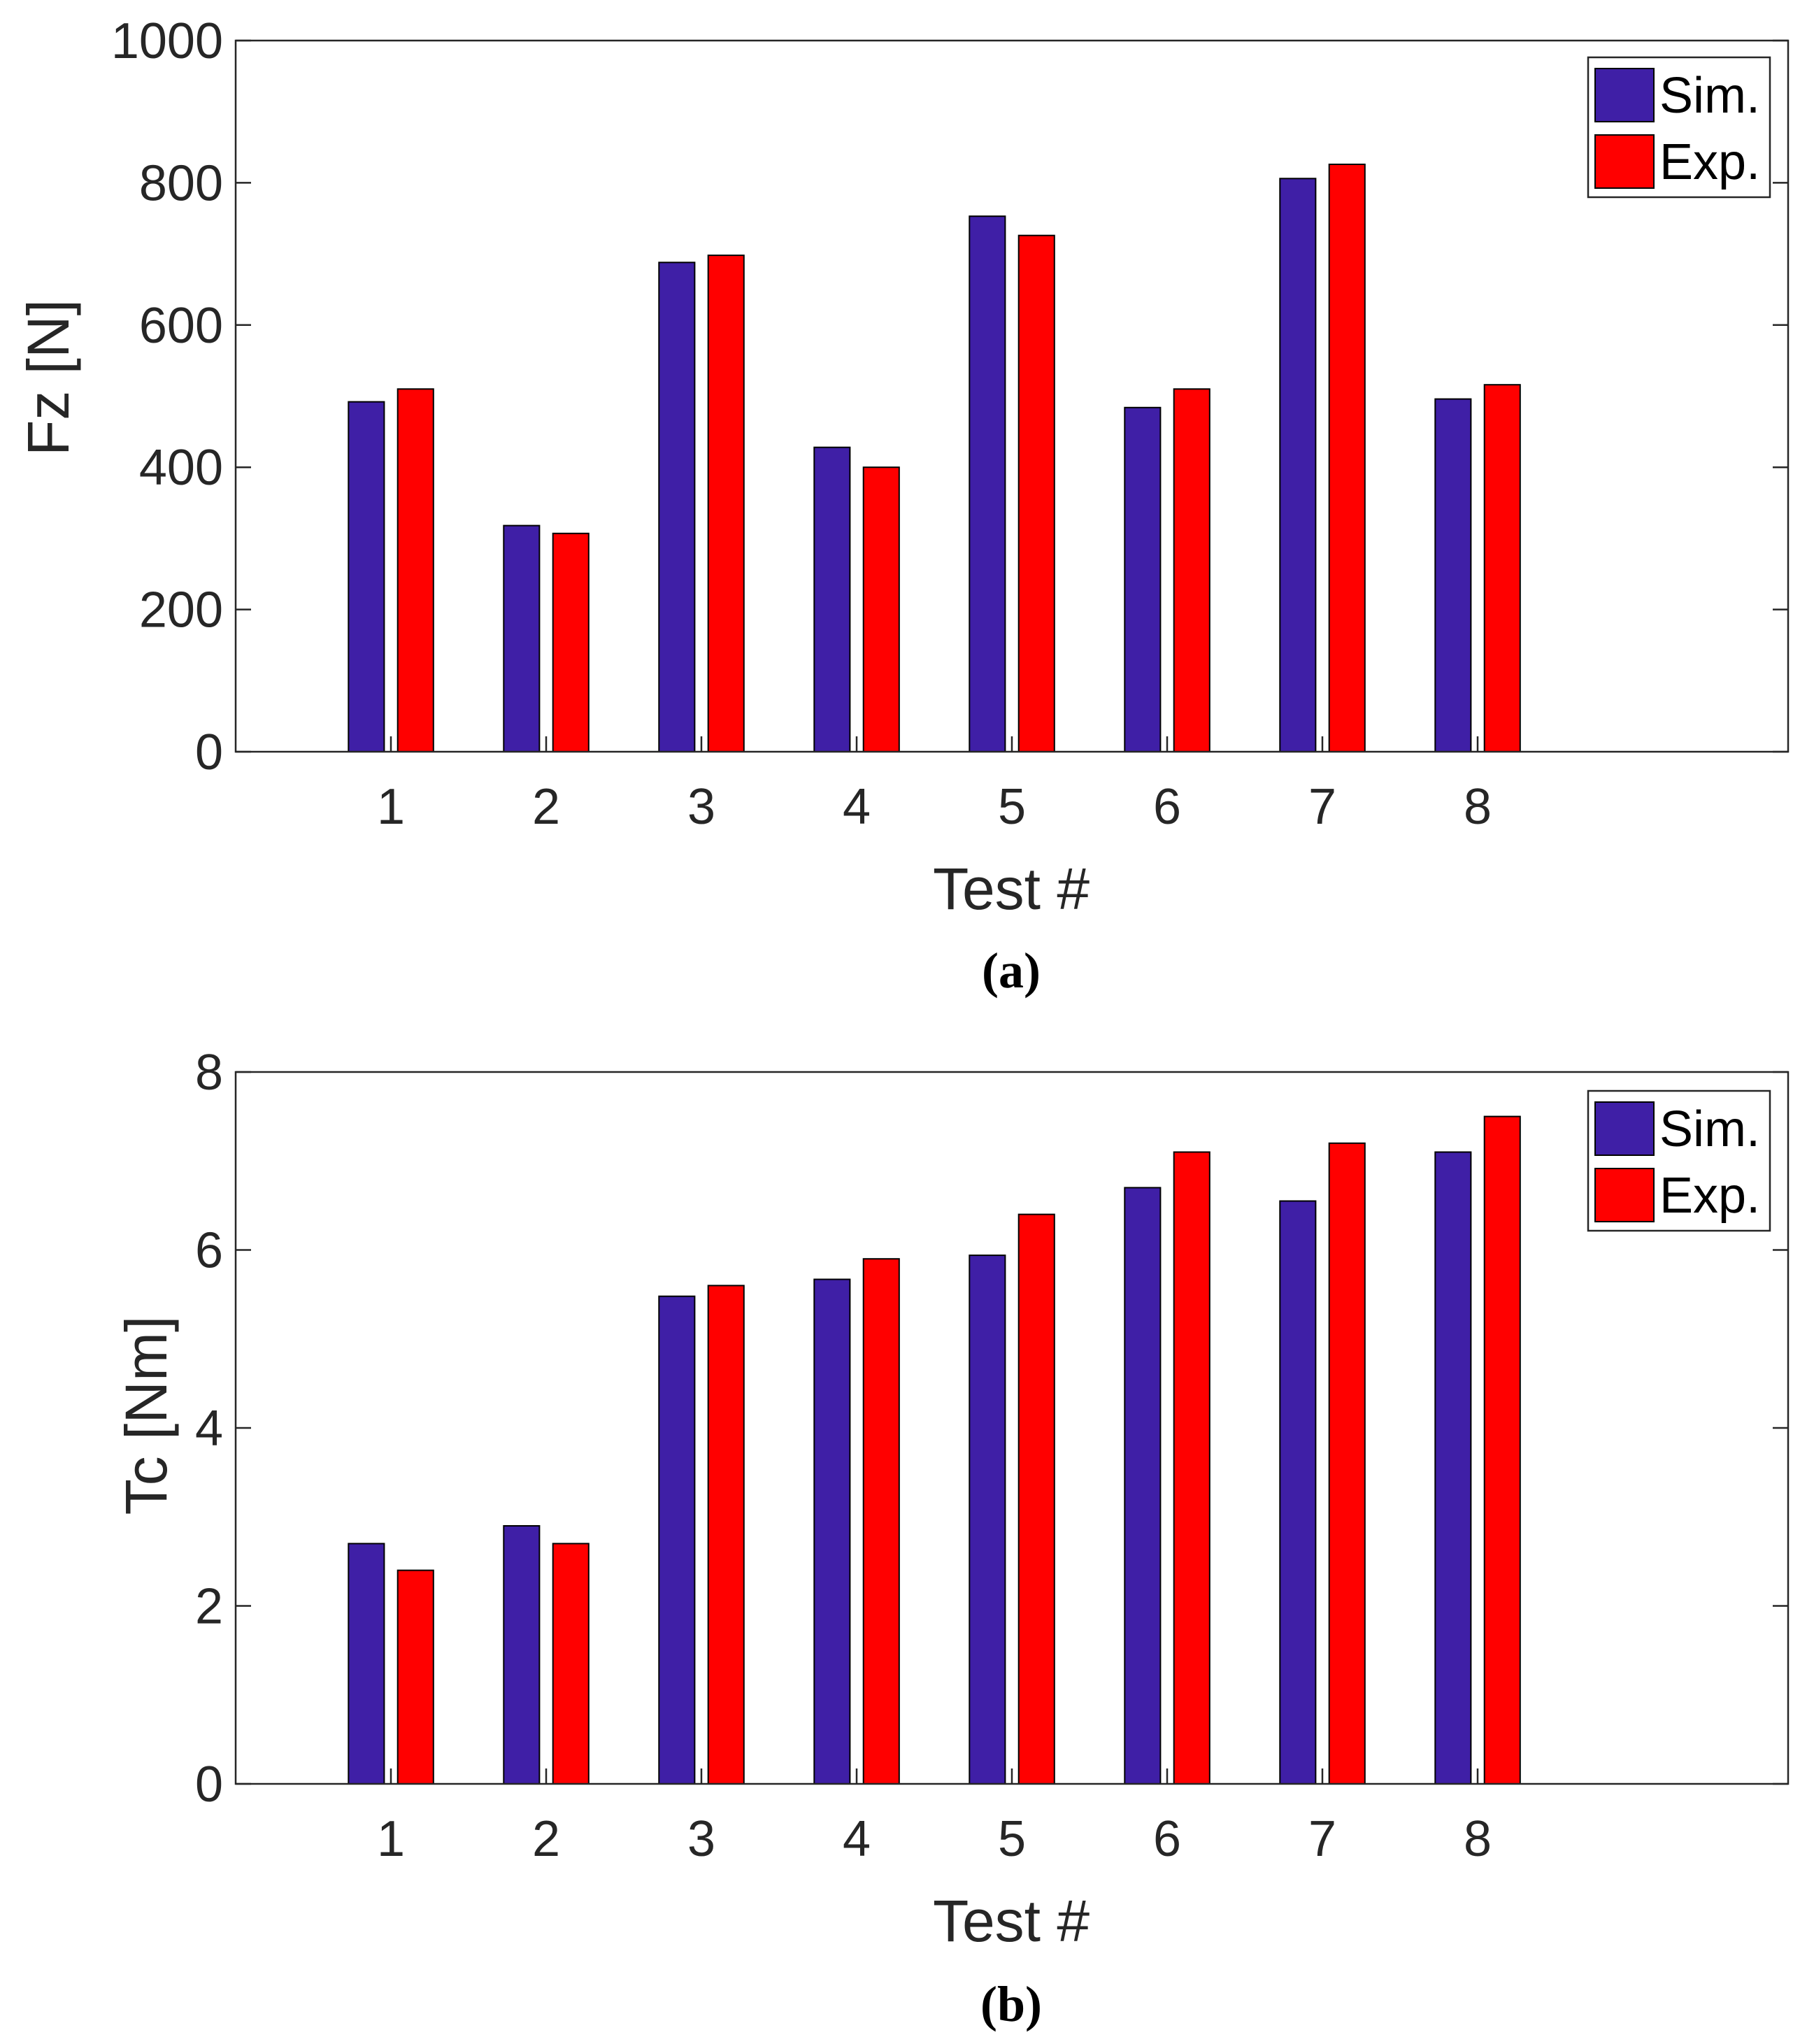  Describe the element at coordinates (1624, 161) in the screenshot. I see `legend-swatch-a-exp` at that location.